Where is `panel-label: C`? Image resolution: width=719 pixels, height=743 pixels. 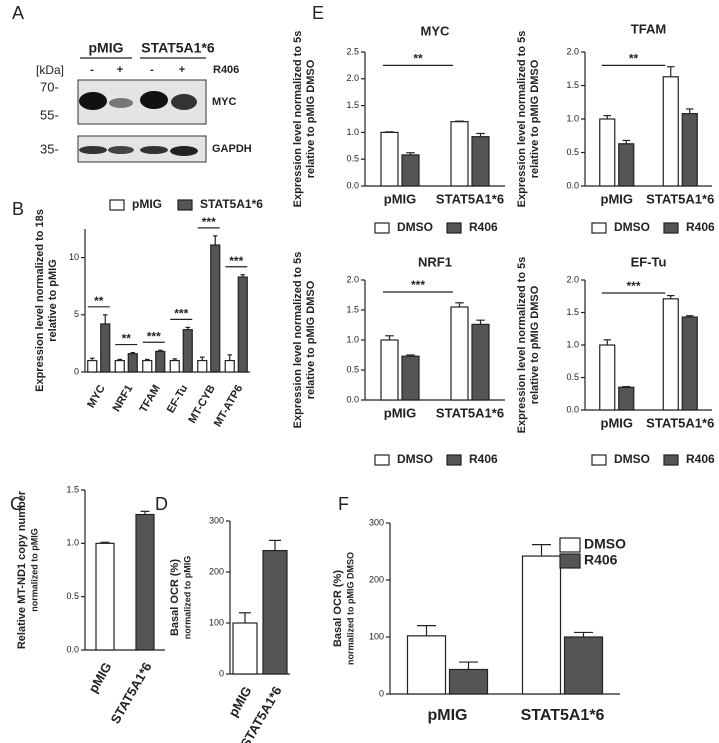
panel-label: C is located at coordinates (16, 504).